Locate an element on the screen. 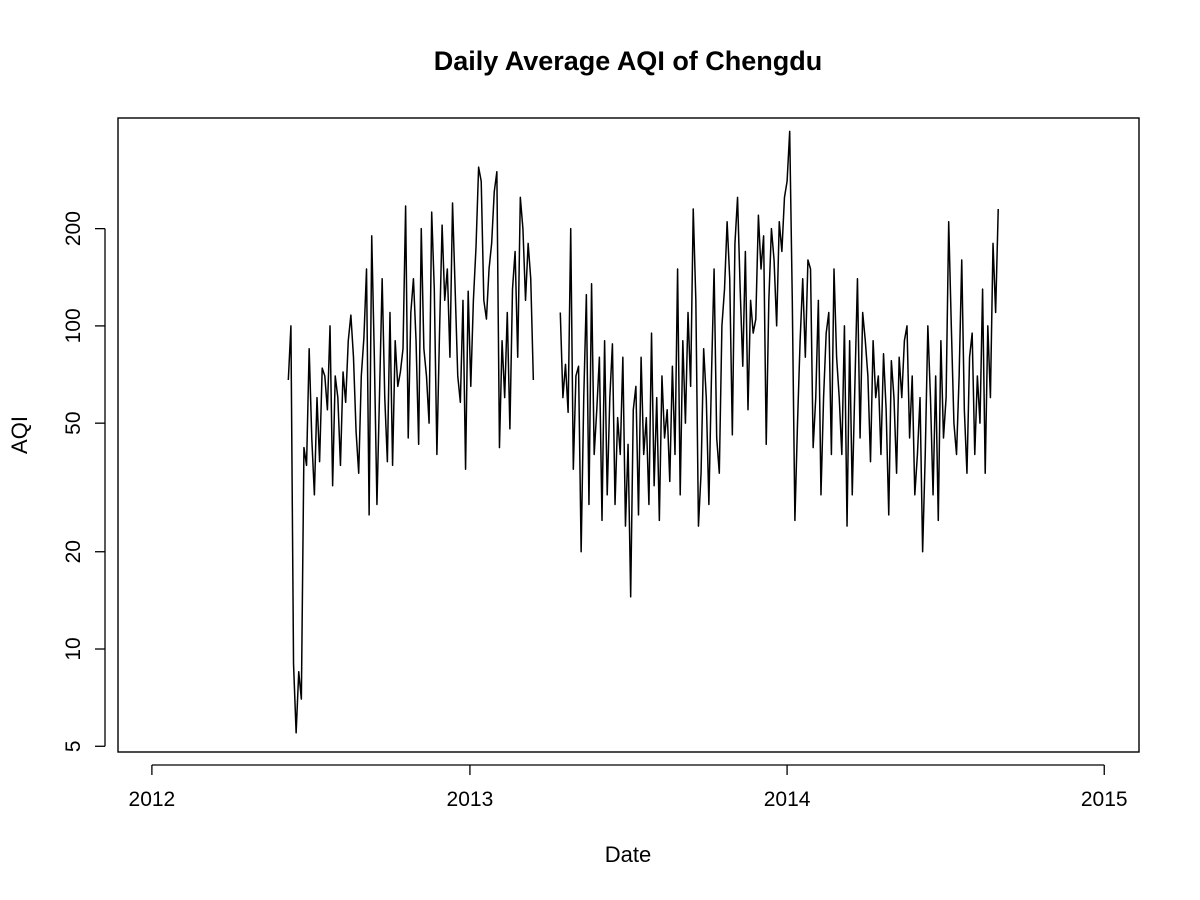 The image size is (1200, 900). series-line-segment is located at coordinates (411, 450).